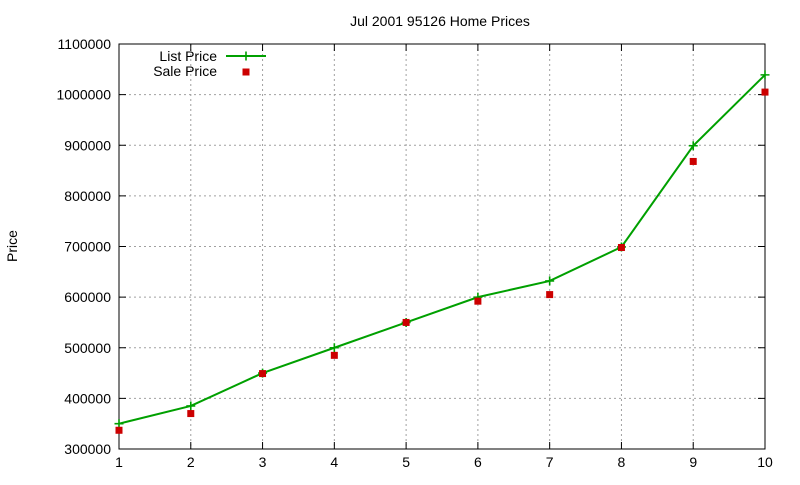 The height and width of the screenshot is (485, 800). What do you see at coordinates (263, 462) in the screenshot?
I see `x-tick-label: 3` at bounding box center [263, 462].